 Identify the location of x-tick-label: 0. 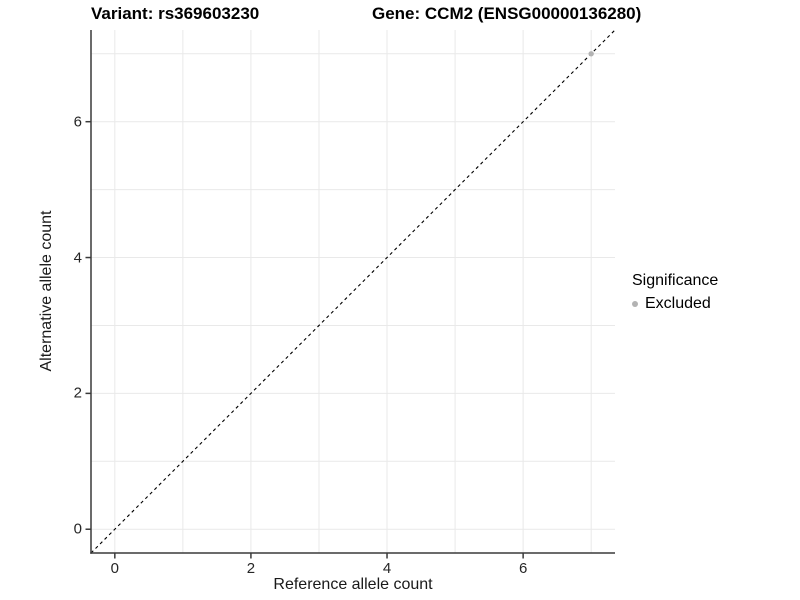
(114, 568).